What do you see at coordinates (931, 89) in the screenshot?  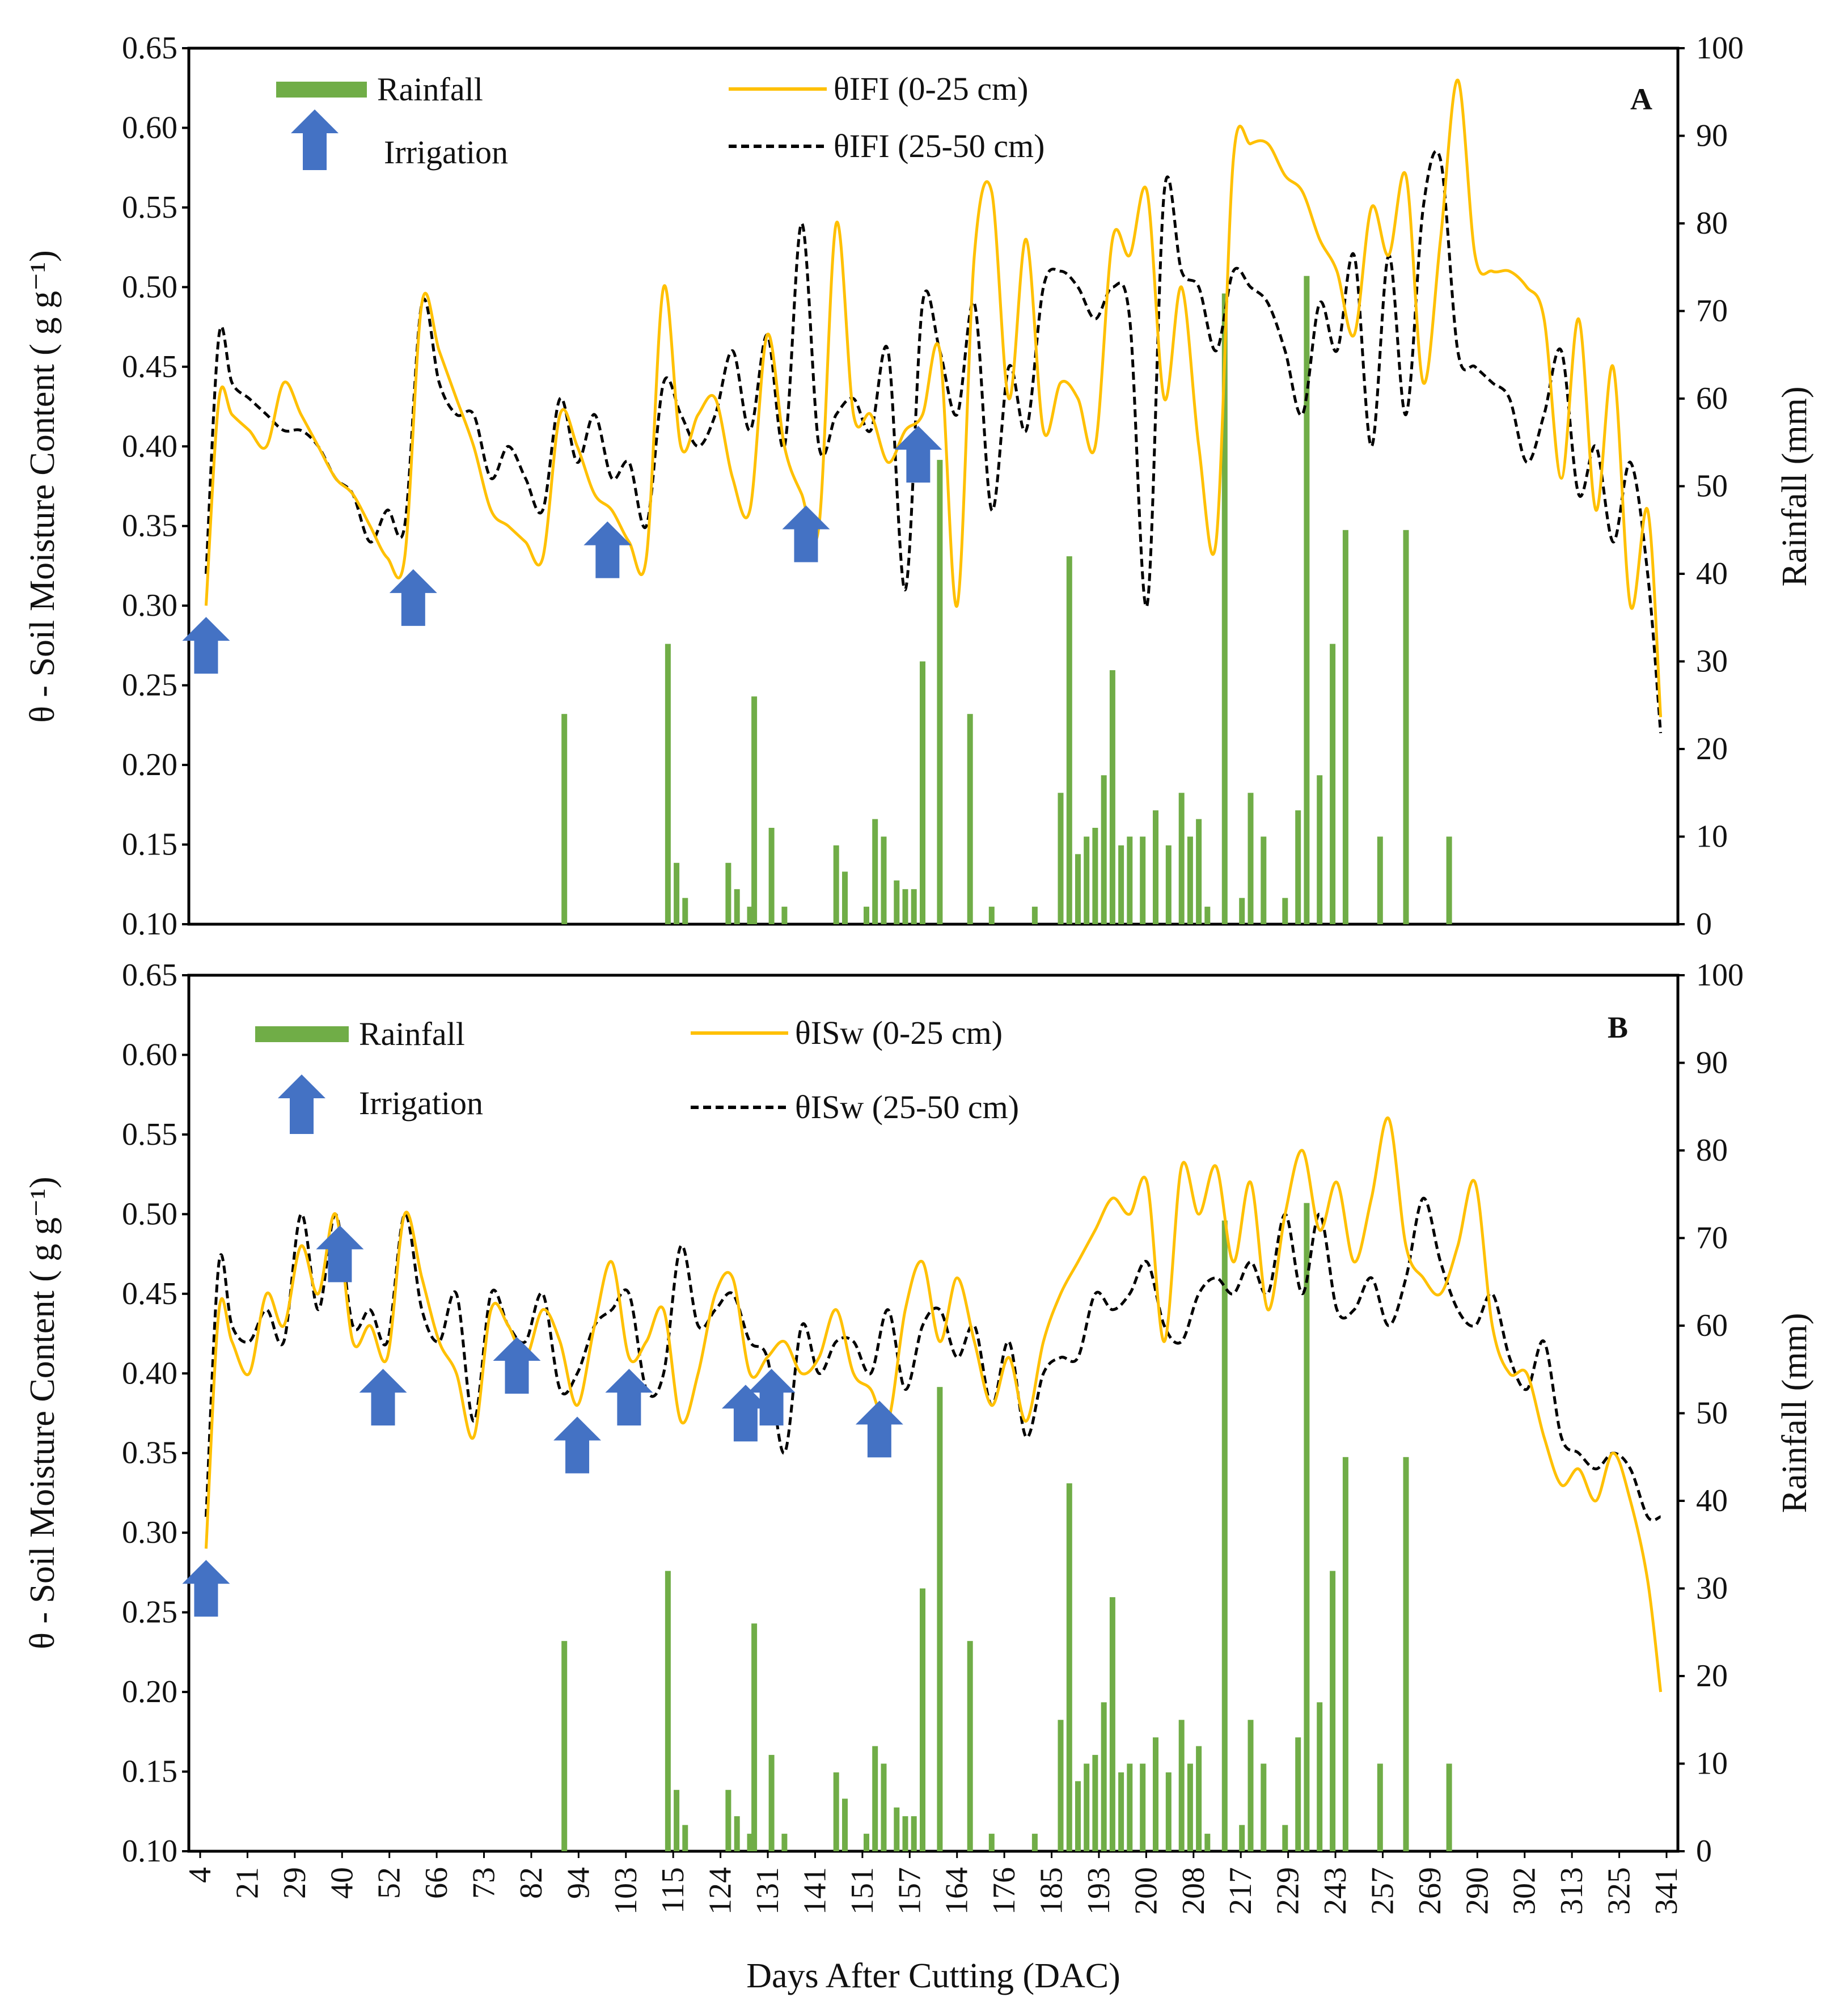 I see `legend-shallow-label: θIFI (0-25 cm)` at bounding box center [931, 89].